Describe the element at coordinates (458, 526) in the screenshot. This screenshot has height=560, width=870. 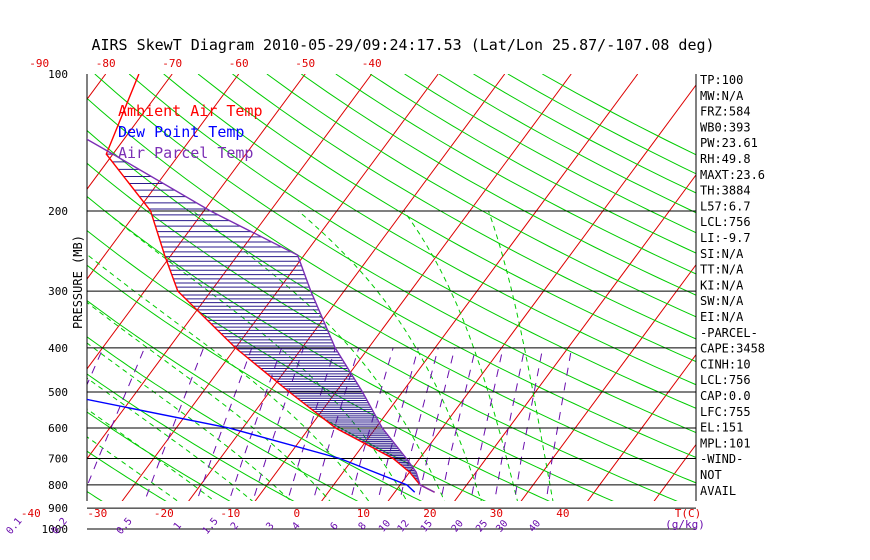
I see `mixing-ratio-tick-label: 20` at that location.